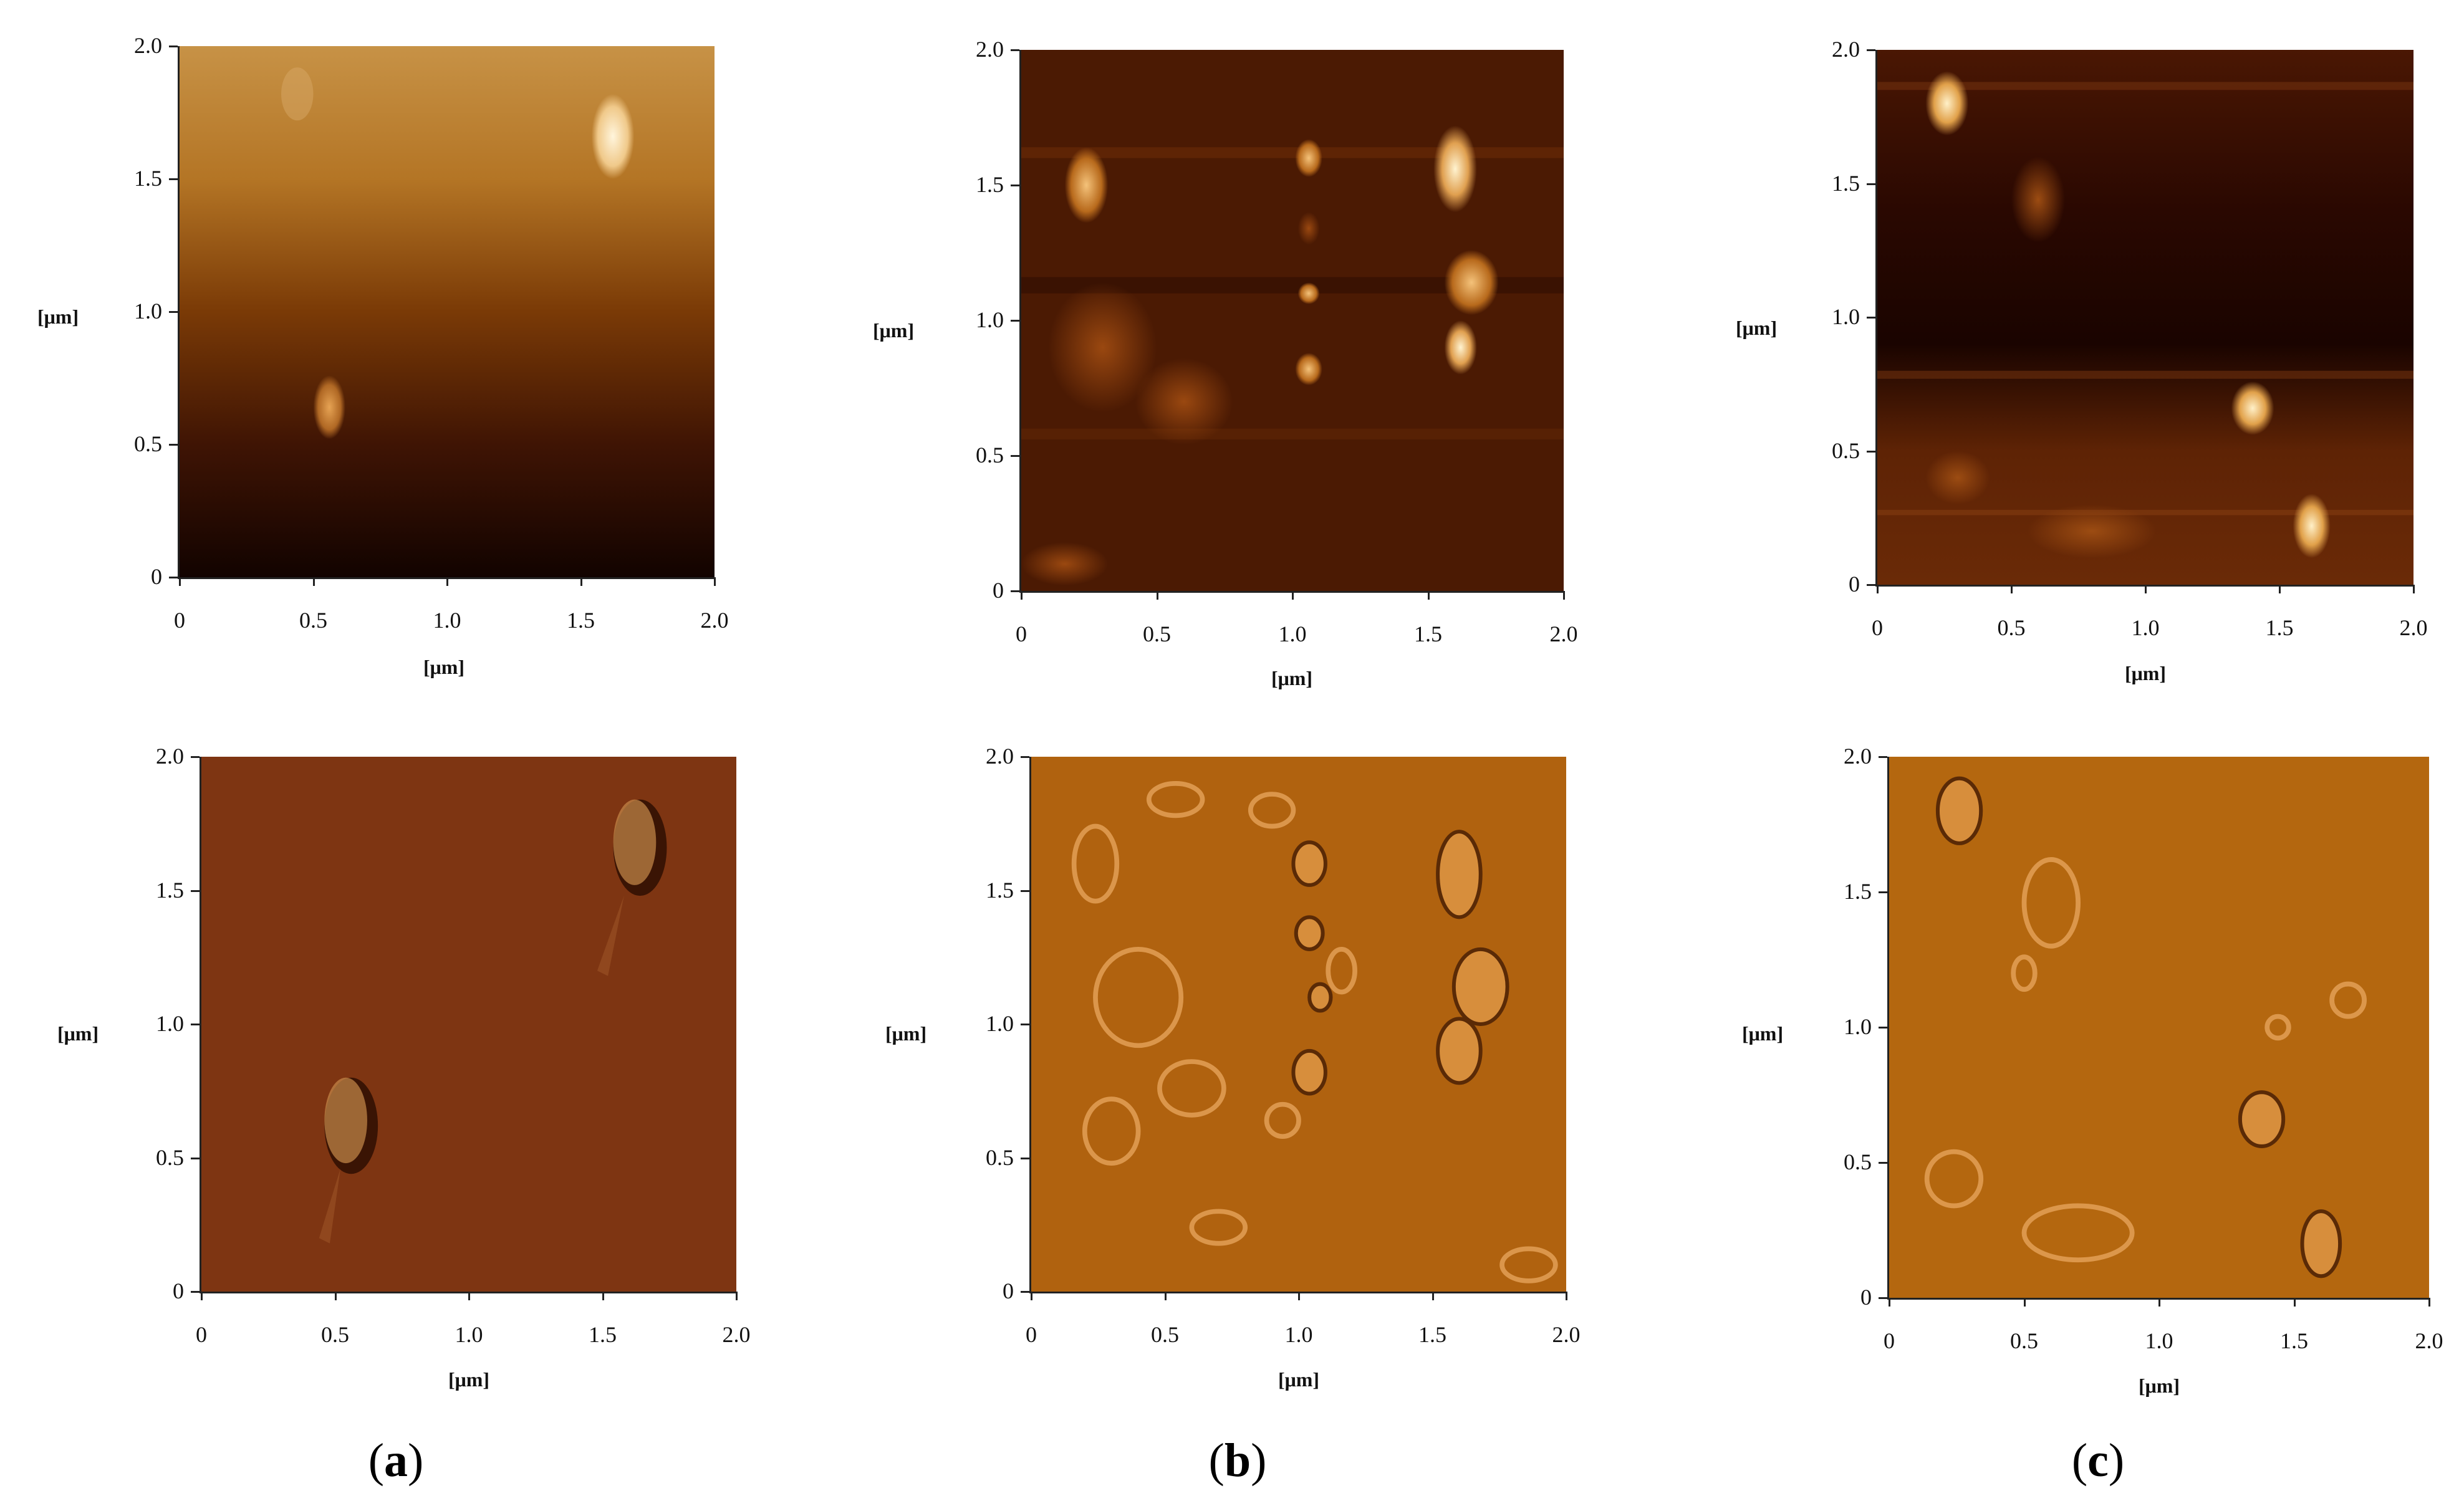 The height and width of the screenshot is (1501, 2464). Describe the element at coordinates (447, 311) in the screenshot. I see `afm-height-image-a` at that location.